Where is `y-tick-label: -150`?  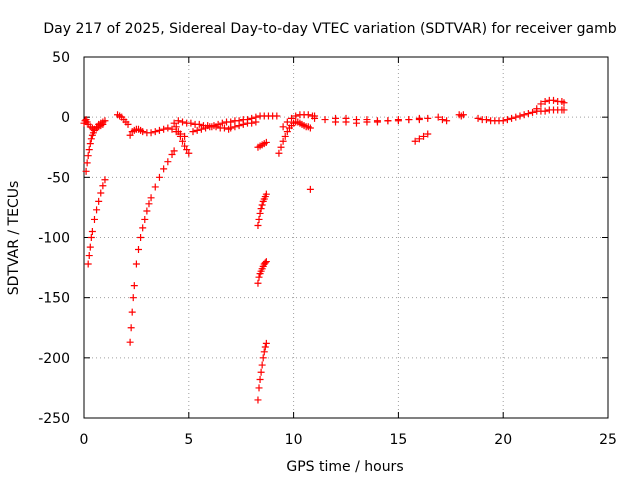 y-tick-label: -150 is located at coordinates (54, 299).